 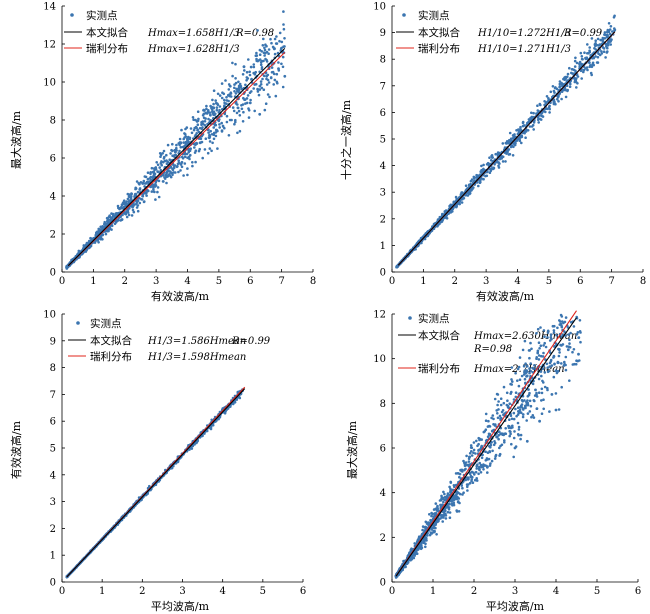 What do you see at coordinates (404, 15) in the screenshot?
I see `legend-points-marker` at bounding box center [404, 15].